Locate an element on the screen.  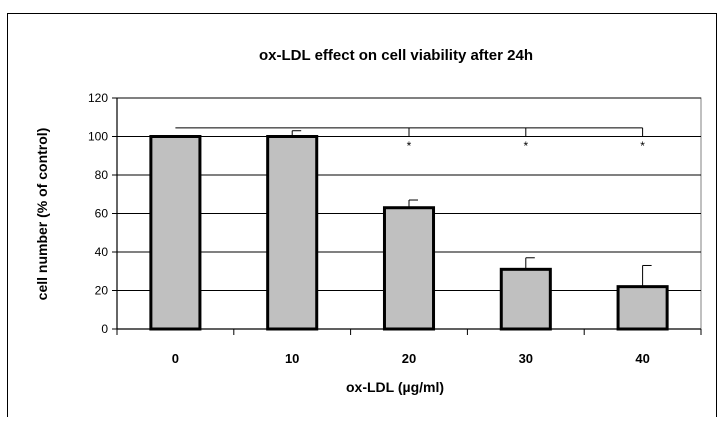
x-axis-label: ox-LDL (µg/ml) is located at coordinates (395, 387).